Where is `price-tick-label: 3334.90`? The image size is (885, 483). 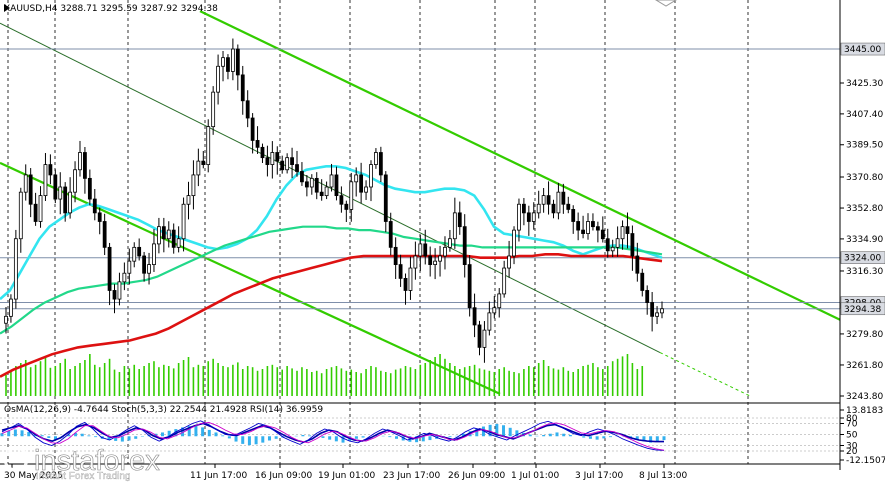 price-tick-label: 3334.90 is located at coordinates (864, 240).